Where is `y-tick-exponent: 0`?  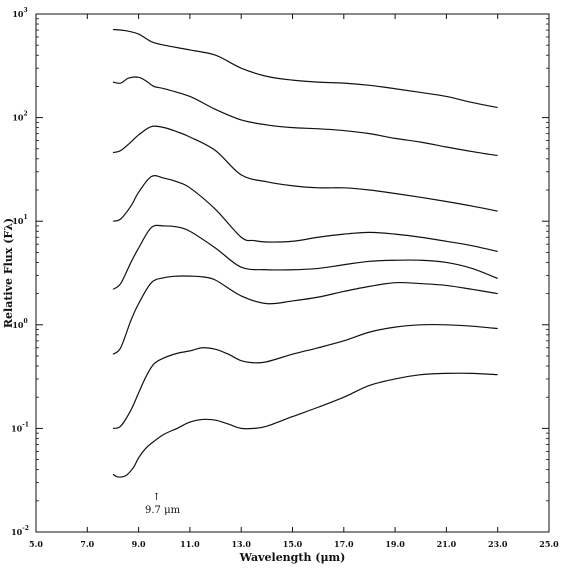
y-tick-exponent: 0 is located at coordinates (25, 321).